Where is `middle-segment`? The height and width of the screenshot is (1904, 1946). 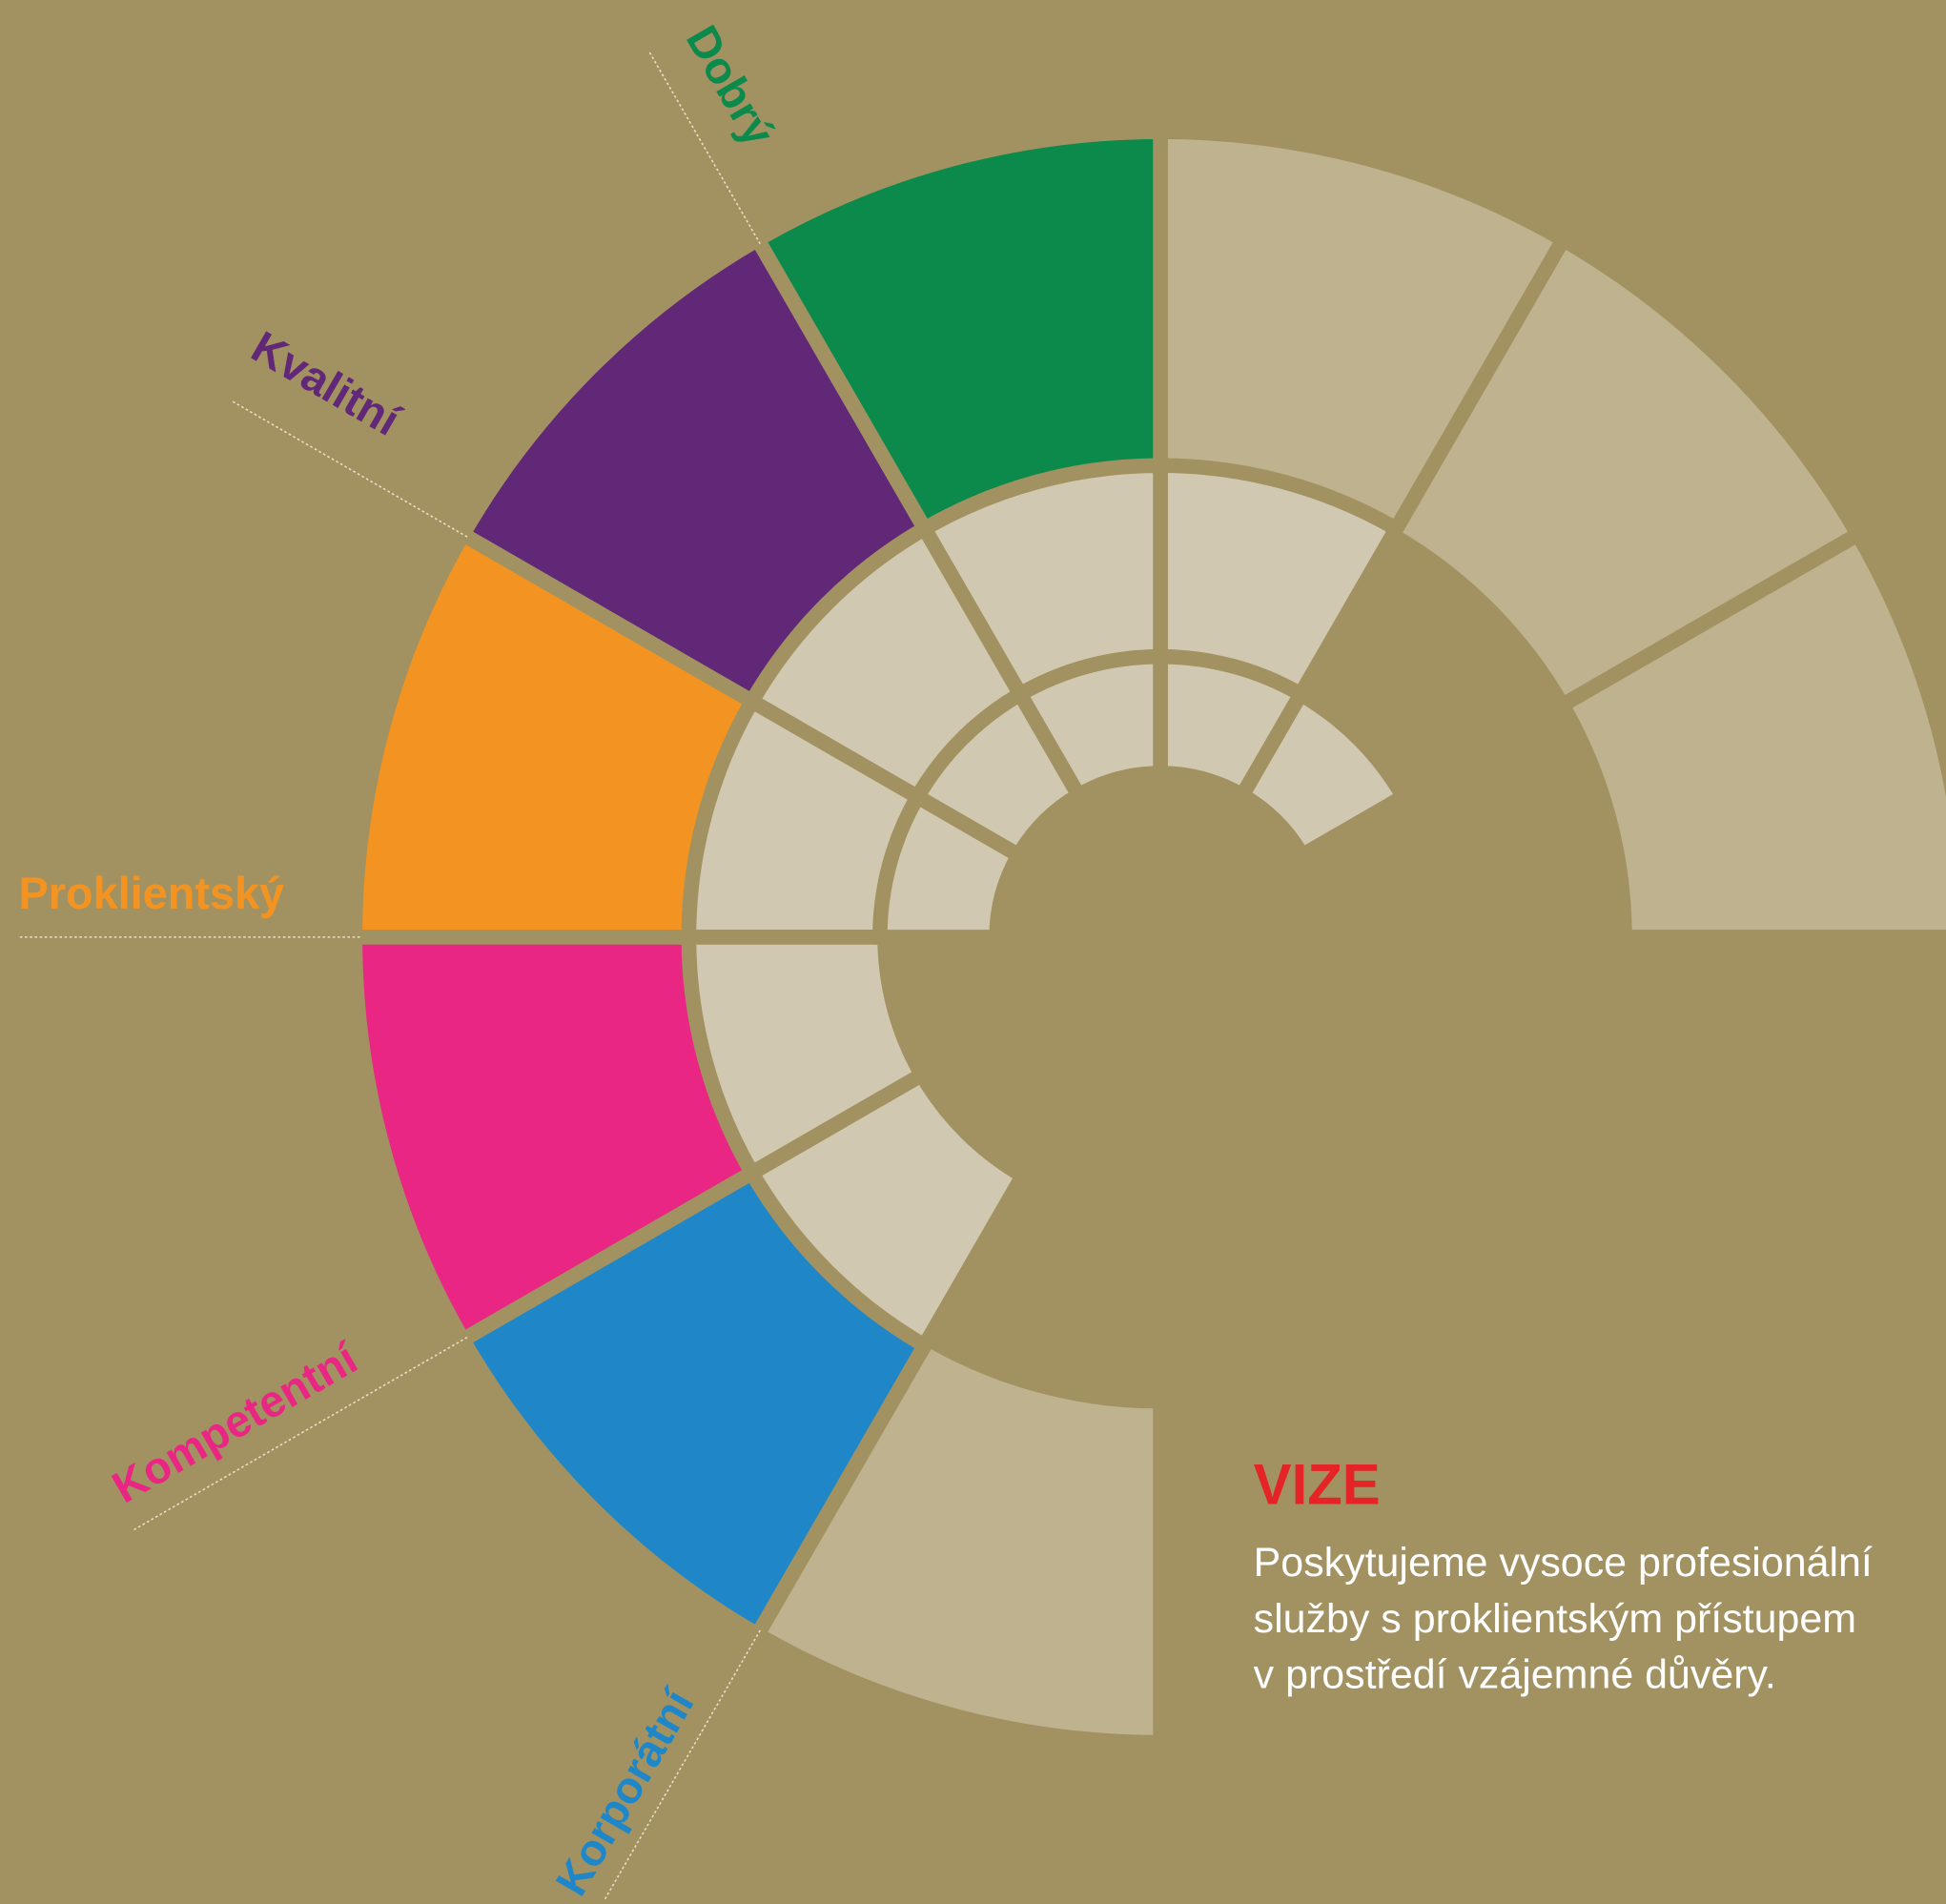
middle-segment is located at coordinates (888, 1210).